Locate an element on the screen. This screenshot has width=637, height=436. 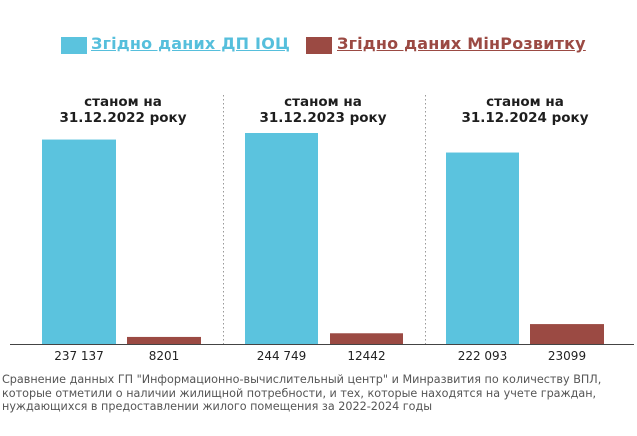
value-label-iots-3: 222 093 is located at coordinates (483, 356).